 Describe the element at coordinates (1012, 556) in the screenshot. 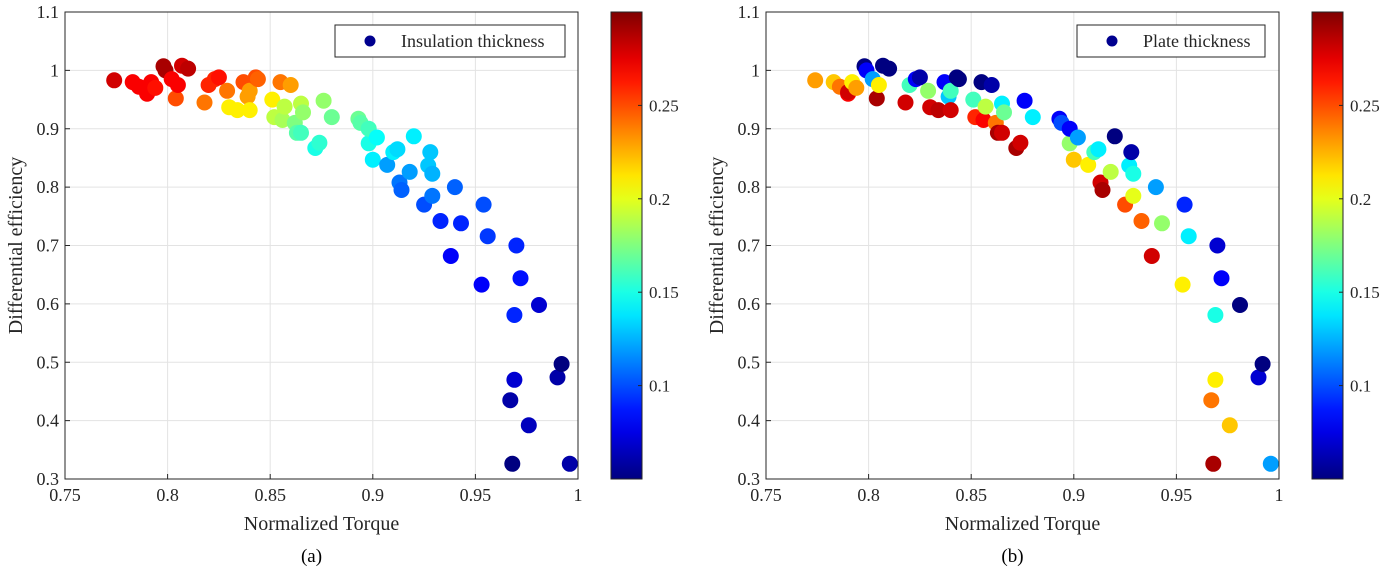

I see `panel-label: (b)` at that location.